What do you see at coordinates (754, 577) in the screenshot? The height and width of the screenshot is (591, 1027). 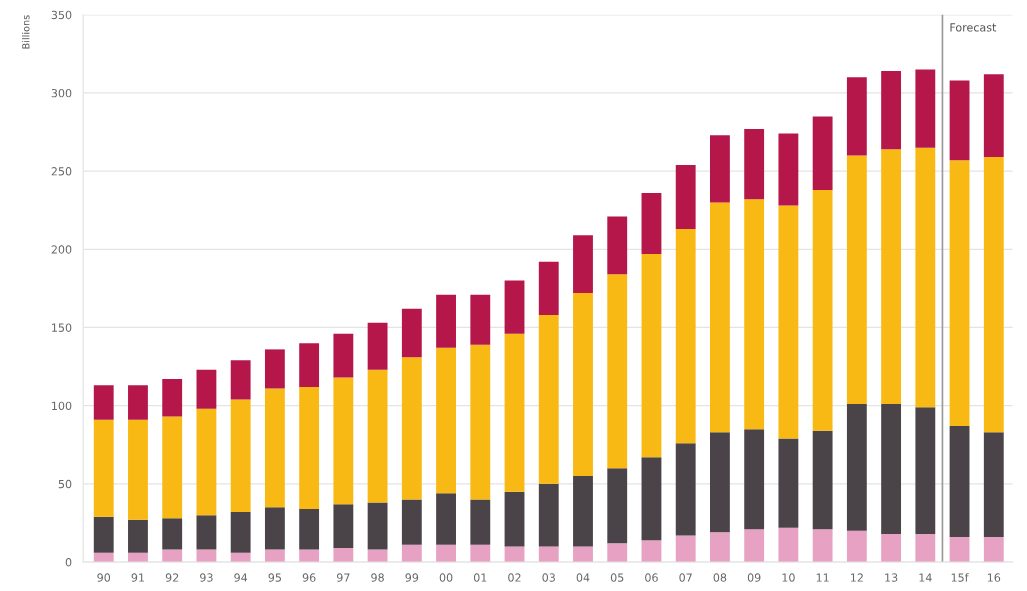 I see `x-tick-label: 09` at bounding box center [754, 577].